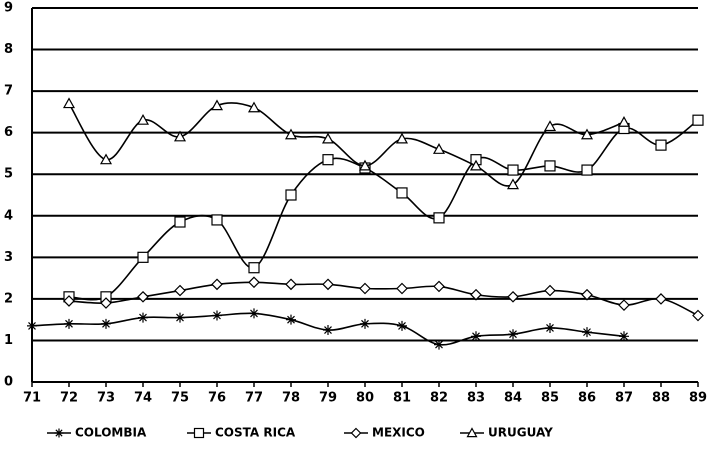 Image resolution: width=713 pixels, height=469 pixels. What do you see at coordinates (587, 398) in the screenshot?
I see `x-tick-label: 86` at bounding box center [587, 398].